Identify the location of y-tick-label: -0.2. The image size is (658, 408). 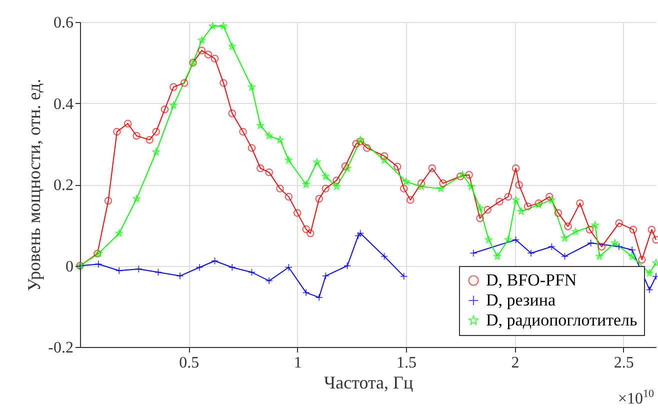
(61, 348).